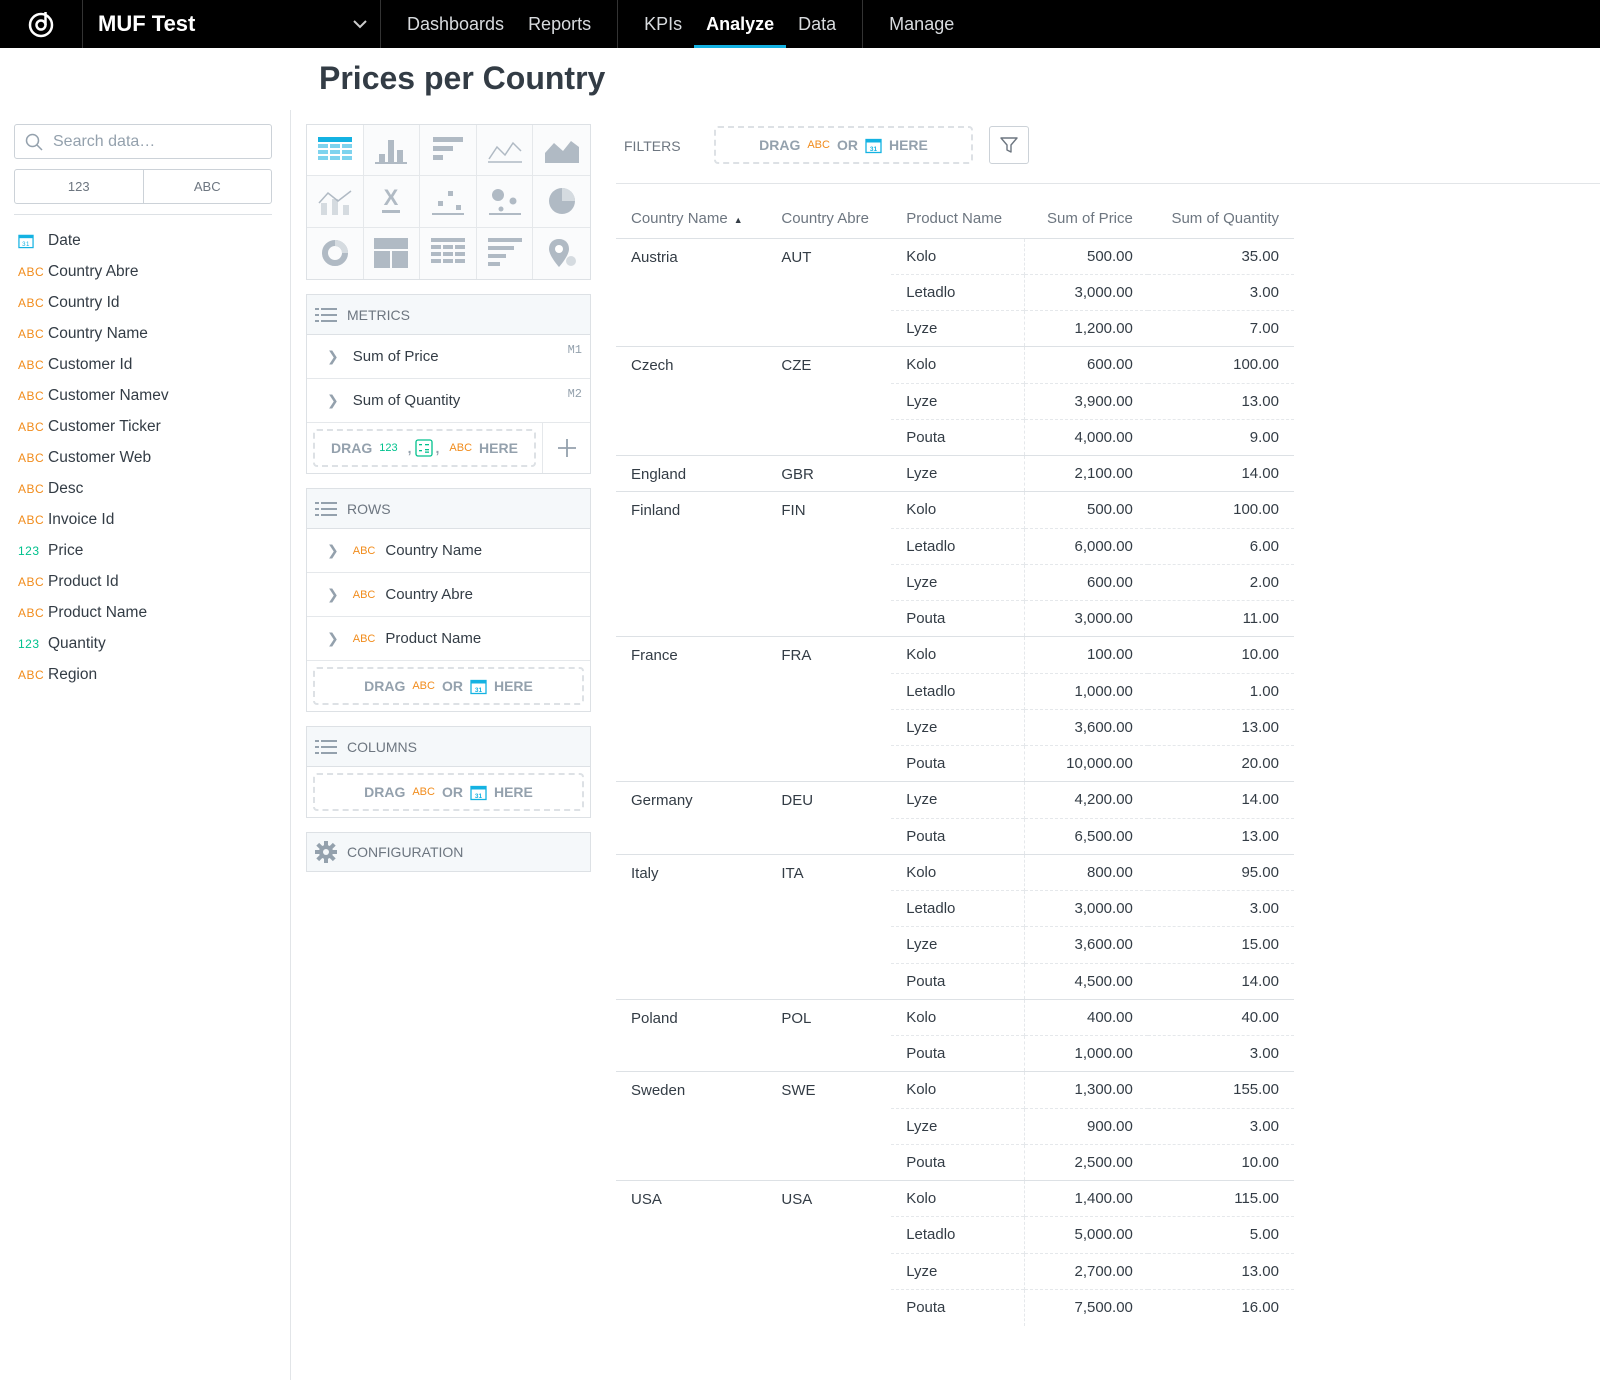 The width and height of the screenshot is (1600, 1380). Describe the element at coordinates (829, 1253) in the screenshot. I see `cell-country-abre: USA` at that location.